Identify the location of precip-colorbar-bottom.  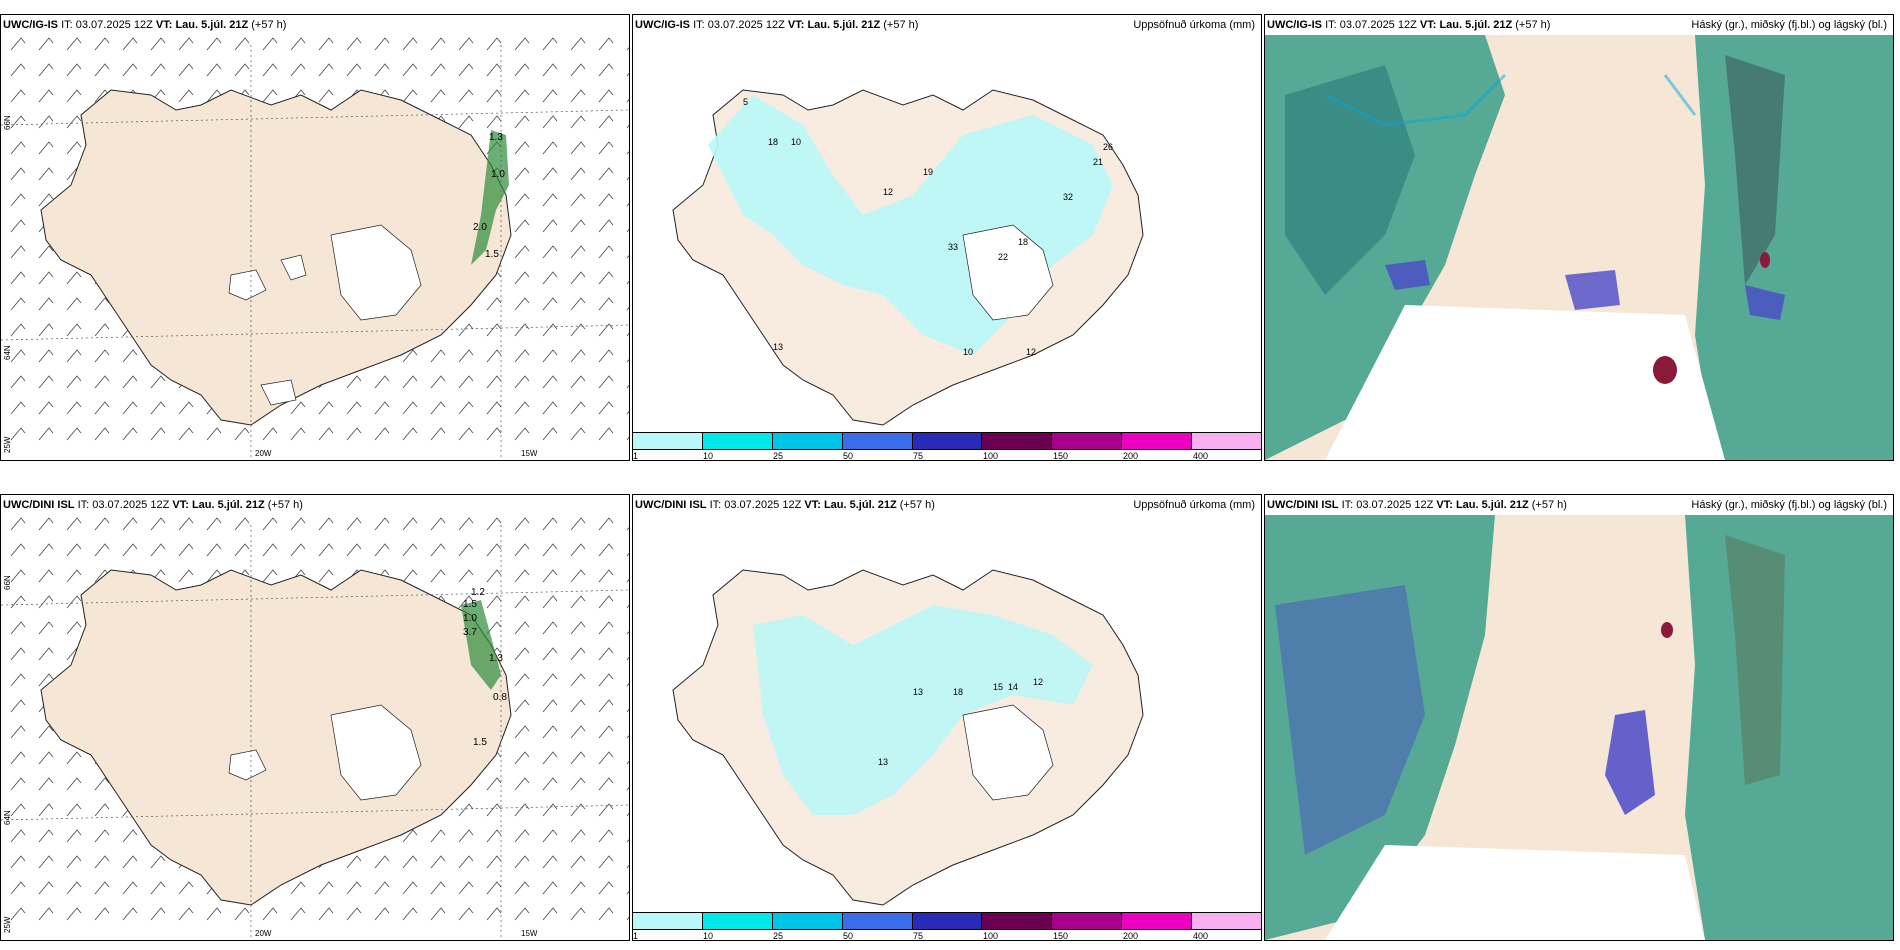
(947, 921).